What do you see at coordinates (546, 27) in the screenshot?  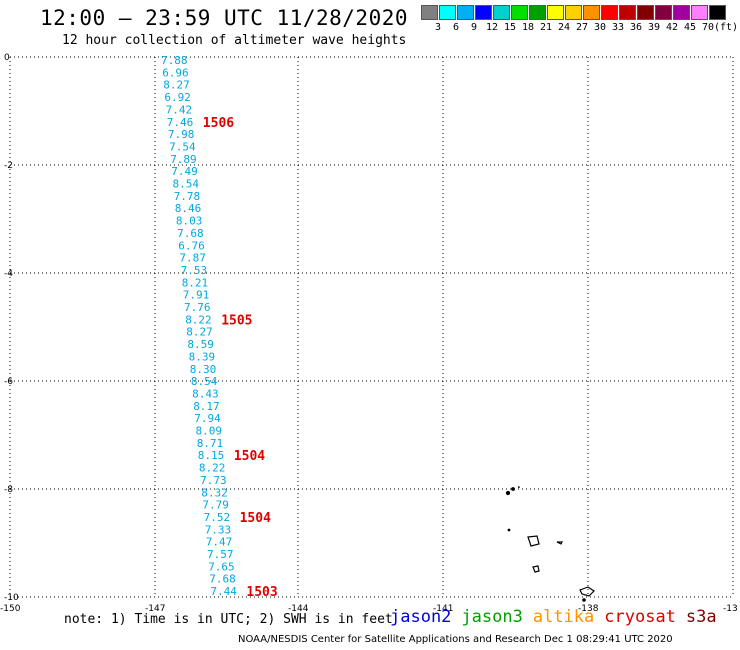 I see `colorbar-label: 21` at bounding box center [546, 27].